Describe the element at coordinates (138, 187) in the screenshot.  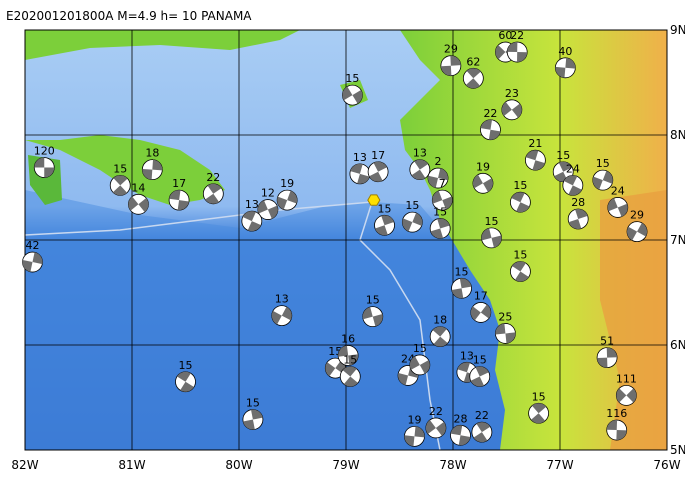
I see `depth-label: 14` at that location.